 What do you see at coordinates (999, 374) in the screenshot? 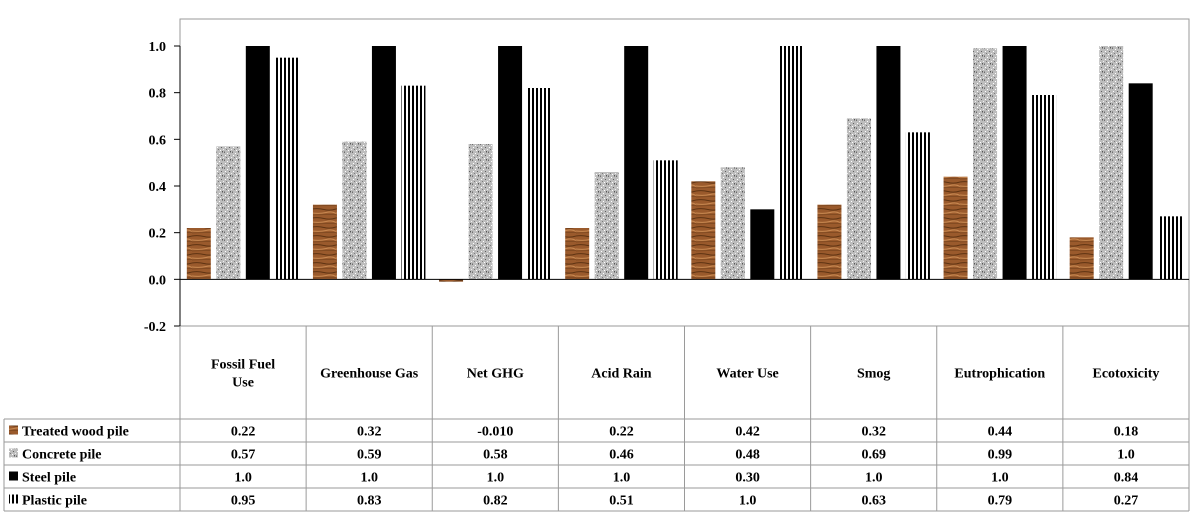
I see `category-label: Eutrophication` at bounding box center [999, 374].